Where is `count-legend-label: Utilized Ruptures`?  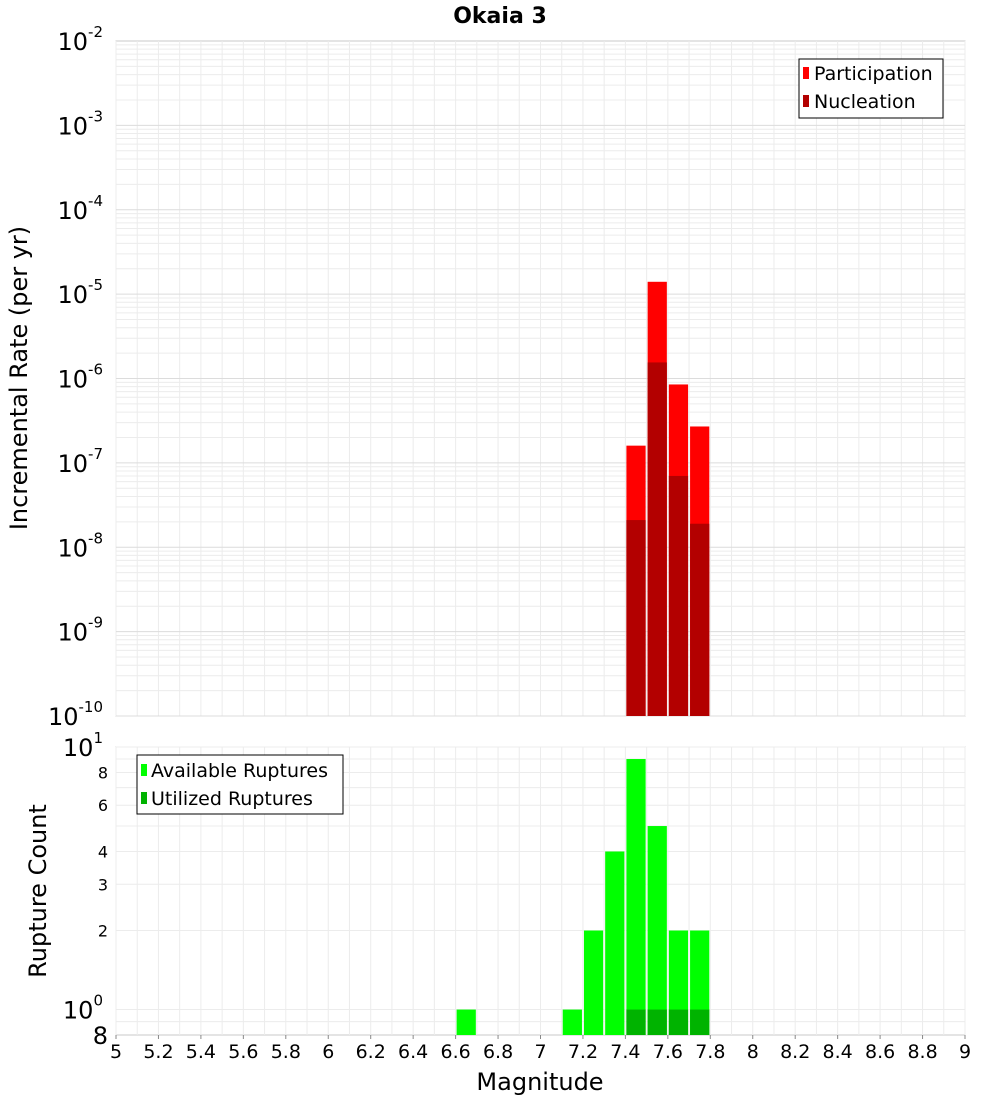 count-legend-label: Utilized Ruptures is located at coordinates (232, 799).